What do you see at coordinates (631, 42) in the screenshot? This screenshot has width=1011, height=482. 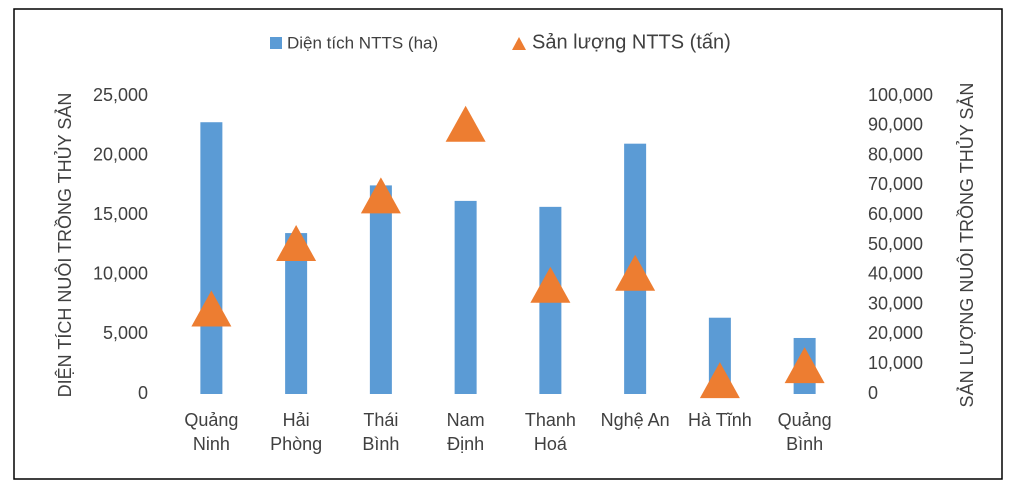 I see `legend-label: Sản lượng NTTS (tấn)` at bounding box center [631, 42].